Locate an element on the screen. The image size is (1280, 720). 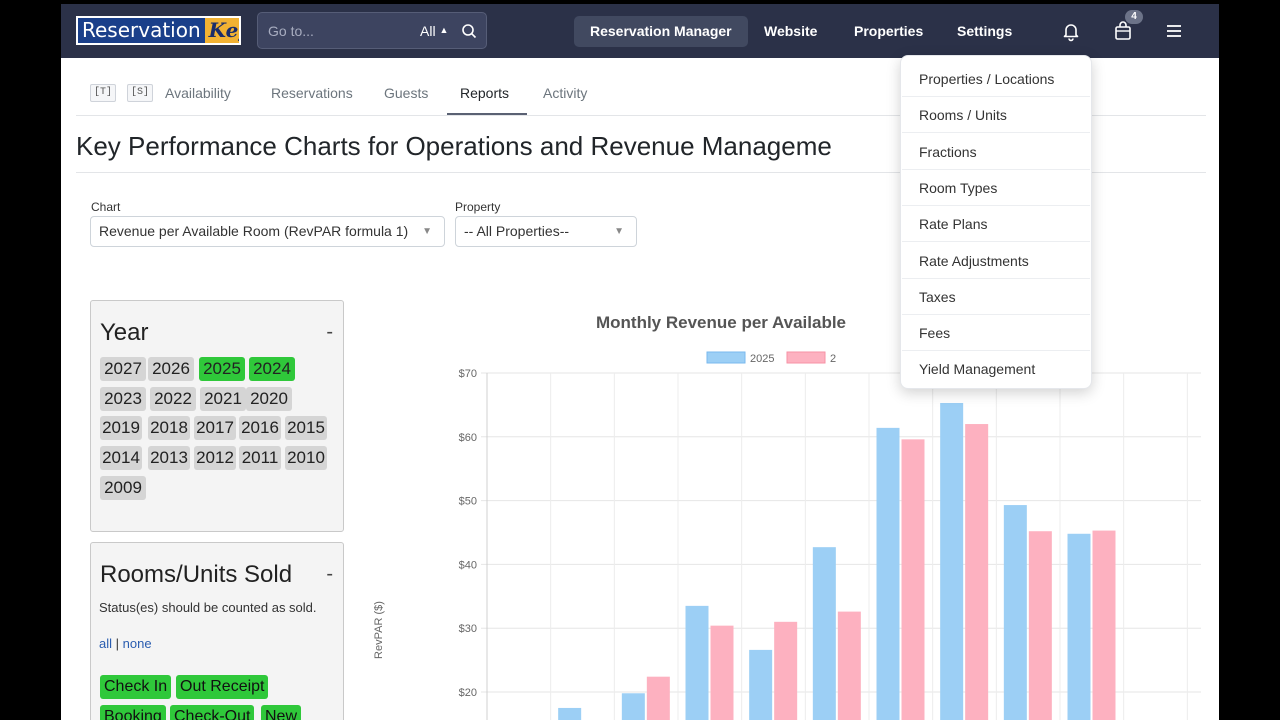
cart-icon is located at coordinates (1123, 31).